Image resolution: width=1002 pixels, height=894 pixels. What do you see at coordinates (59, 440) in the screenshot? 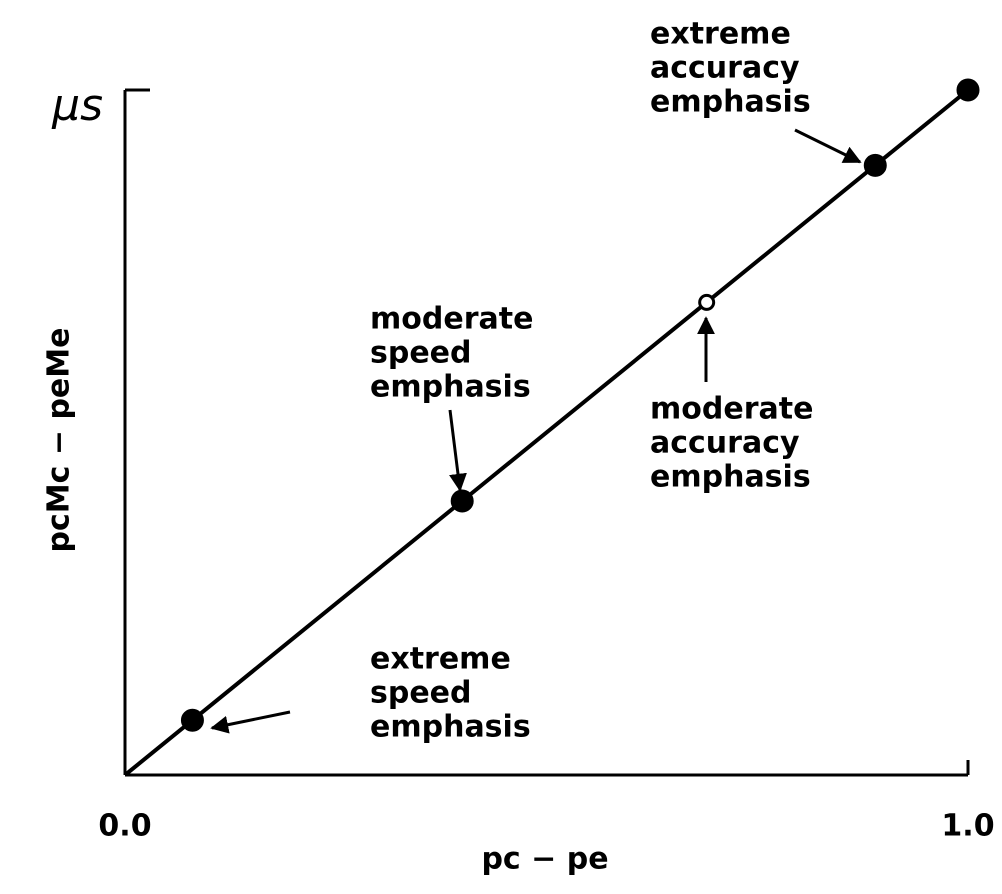
I see `y-axis-label: pcMc − peMe` at bounding box center [59, 440].